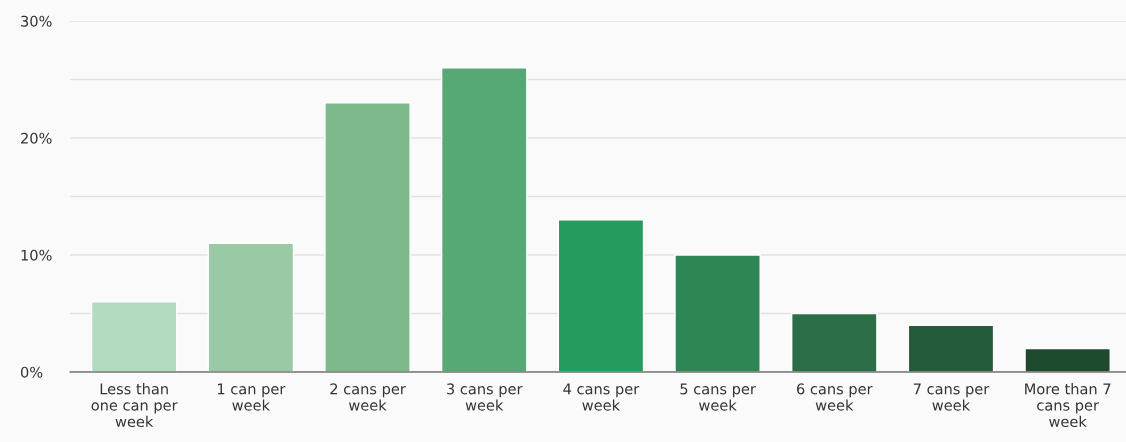 The height and width of the screenshot is (442, 1126). What do you see at coordinates (485, 397) in the screenshot?
I see `x-tick-label: 3 cans per week` at bounding box center [485, 397].